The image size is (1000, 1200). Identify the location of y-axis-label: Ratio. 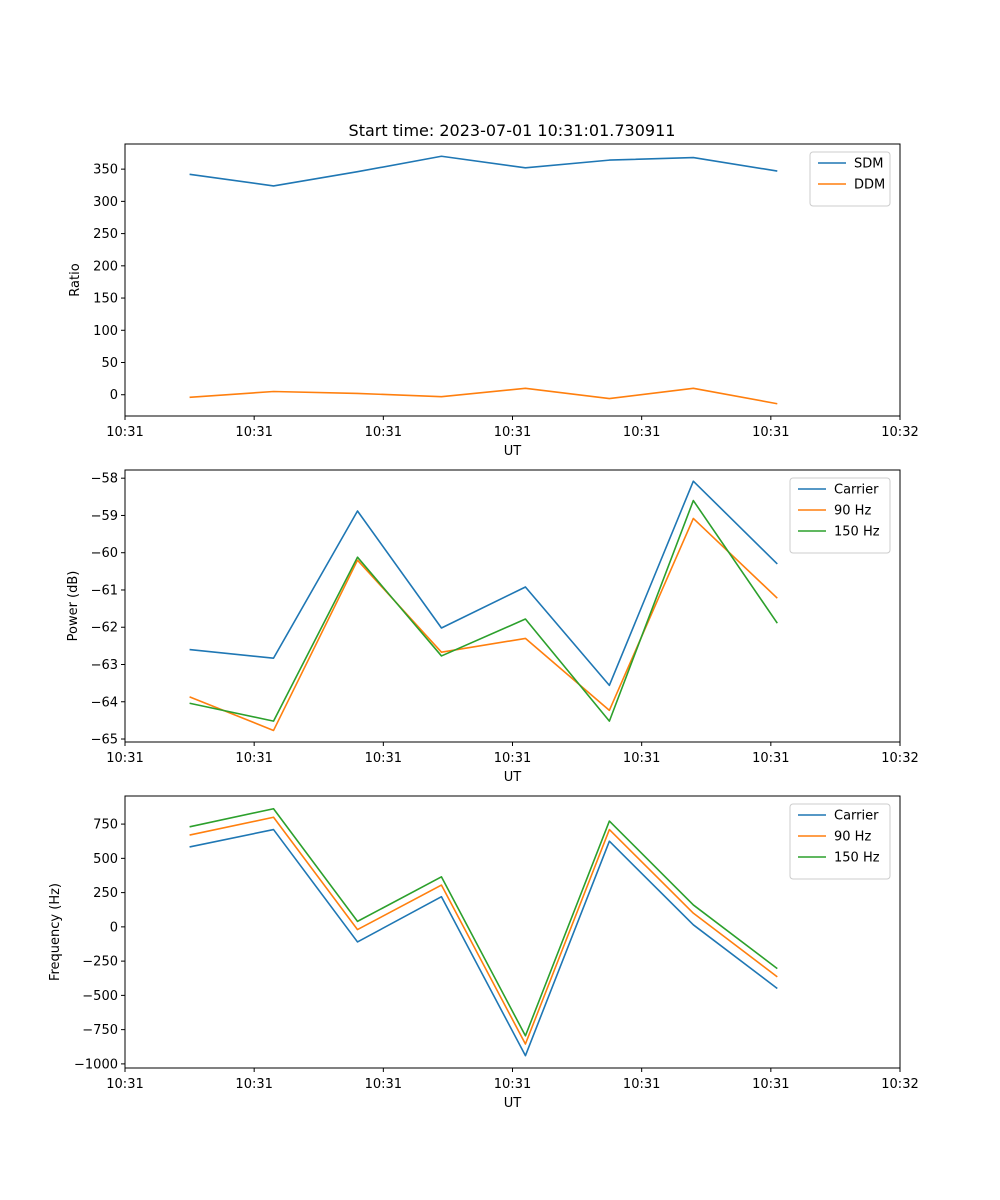
(75, 279).